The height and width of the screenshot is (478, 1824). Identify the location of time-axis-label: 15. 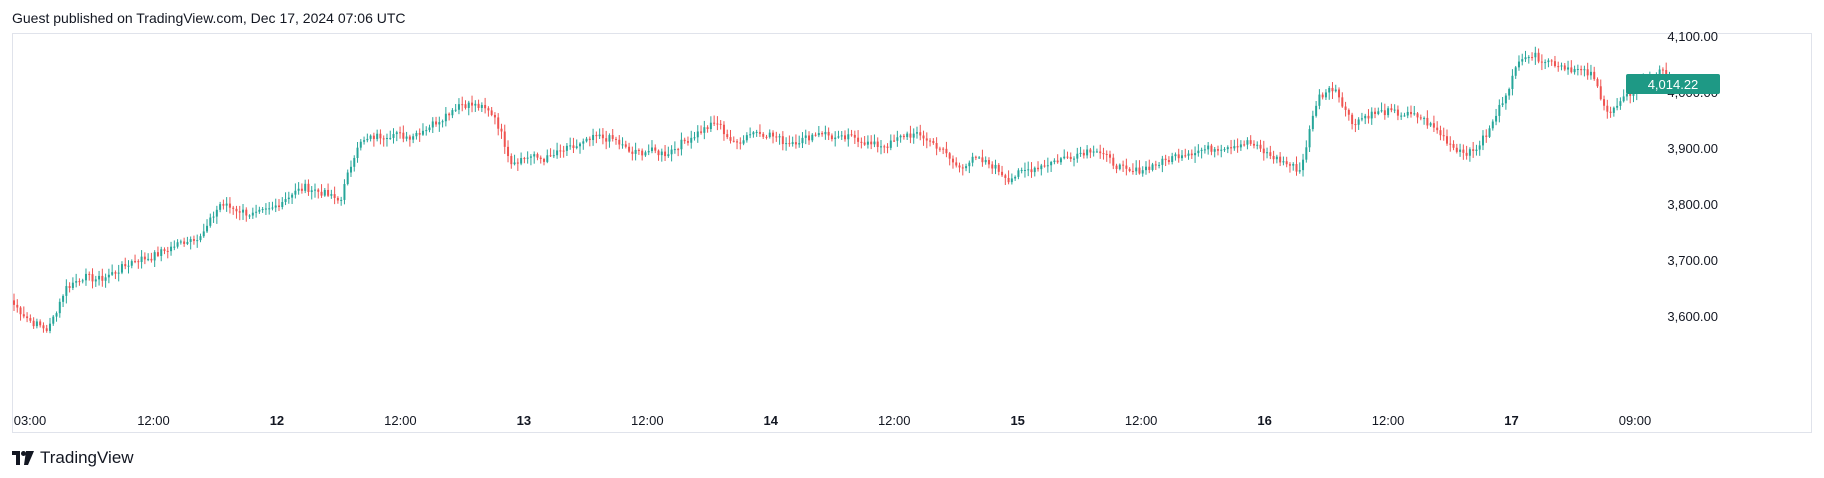
(1017, 420).